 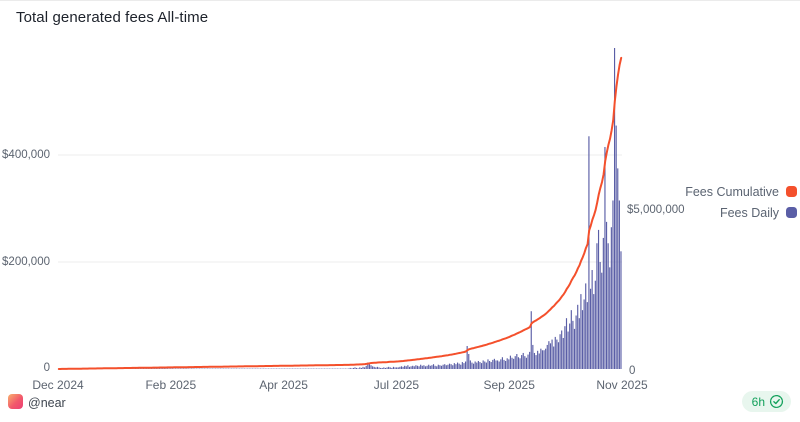 What do you see at coordinates (46, 368) in the screenshot?
I see `left-axis-tick-0: 0` at bounding box center [46, 368].